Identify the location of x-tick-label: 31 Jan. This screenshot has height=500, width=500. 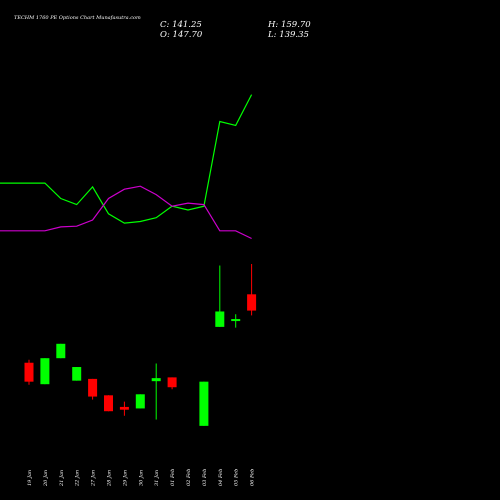
(157, 478).